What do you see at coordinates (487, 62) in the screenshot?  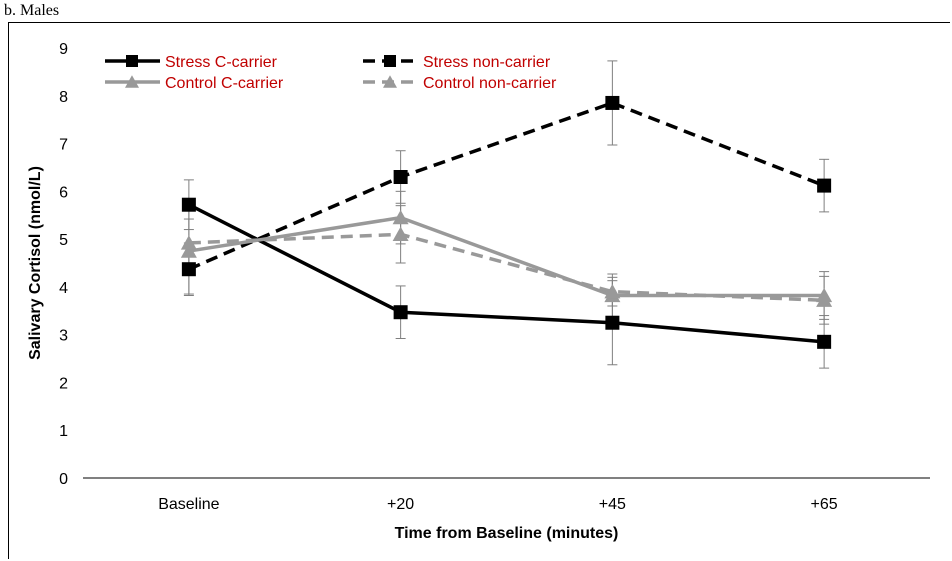 I see `legend-label: Stress non-carrier` at bounding box center [487, 62].